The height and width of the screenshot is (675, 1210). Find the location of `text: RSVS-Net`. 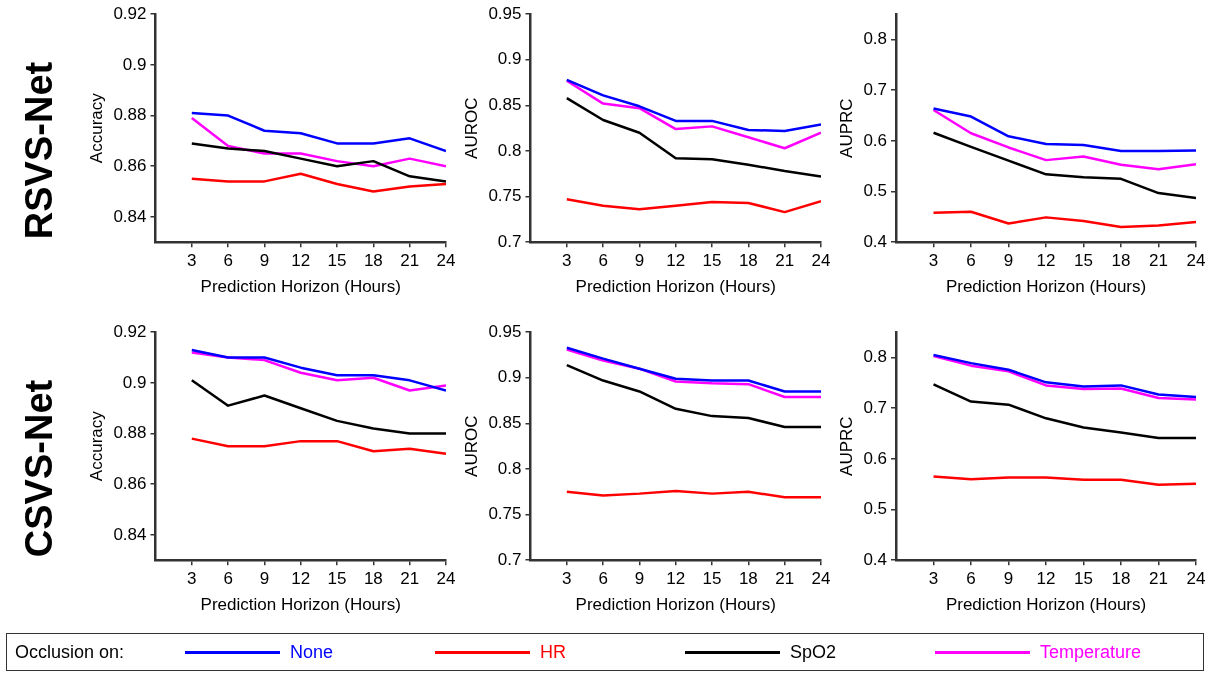

text: RSVS-Net is located at coordinates (40, 150).